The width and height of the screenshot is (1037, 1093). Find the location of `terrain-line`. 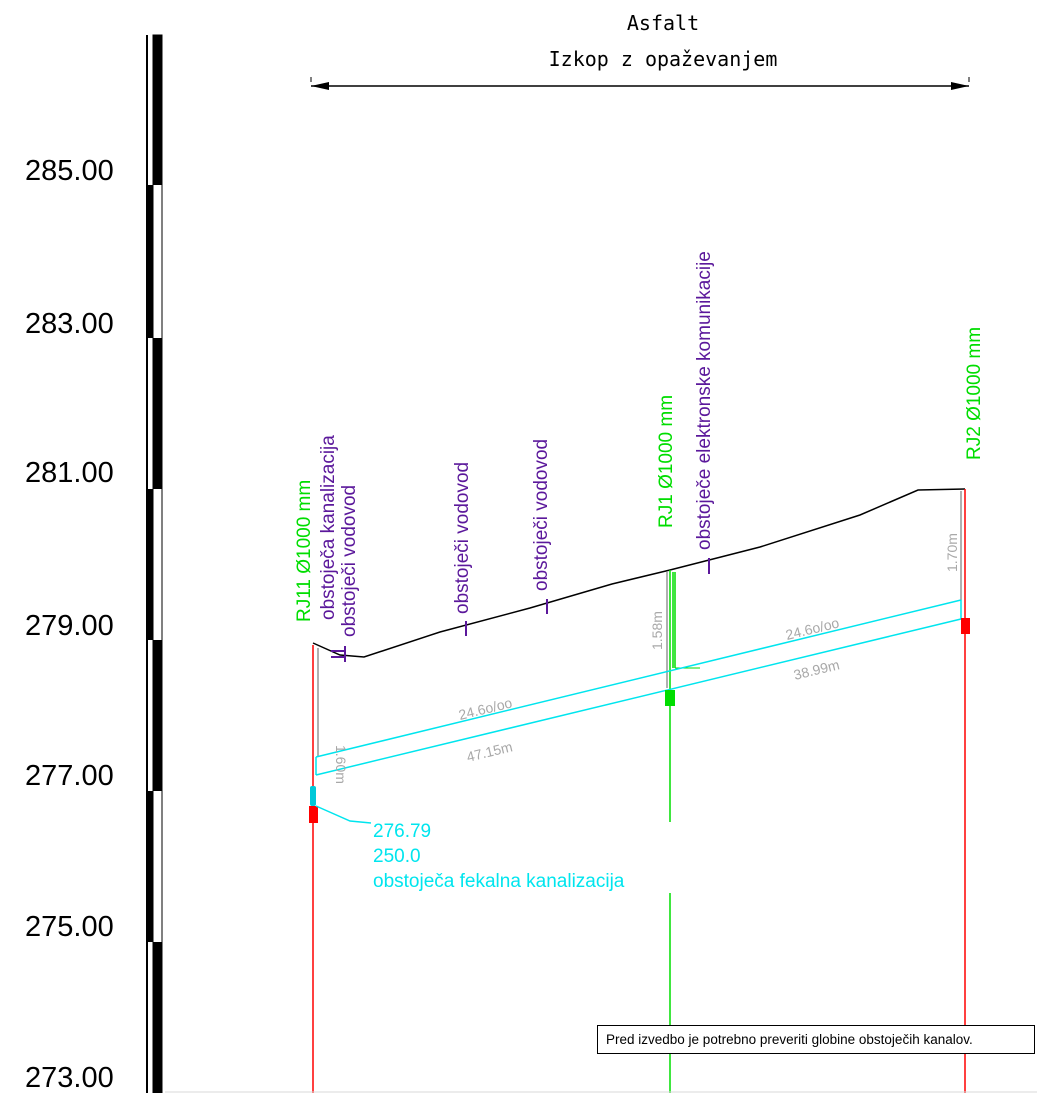

terrain-line is located at coordinates (639, 573).